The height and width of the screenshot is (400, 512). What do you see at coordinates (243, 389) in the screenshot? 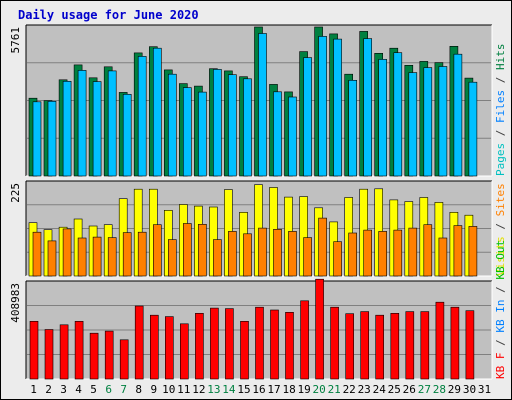
I see `x-tick-label: 15` at bounding box center [243, 389].